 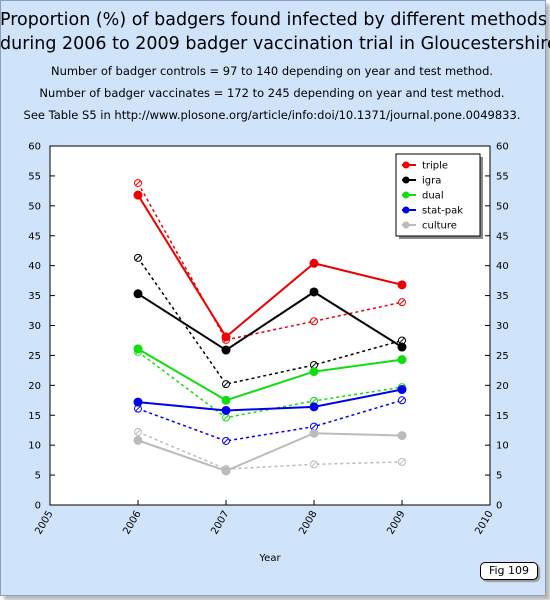 What do you see at coordinates (502, 176) in the screenshot?
I see `y-tick-label-right: 55` at bounding box center [502, 176].